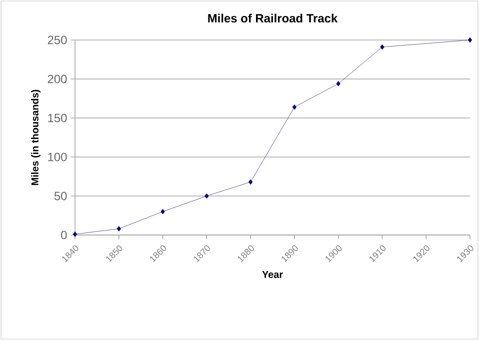 Image resolution: width=479 pixels, height=340 pixels. What do you see at coordinates (272, 274) in the screenshot?
I see `x-axis-title: Year` at bounding box center [272, 274].